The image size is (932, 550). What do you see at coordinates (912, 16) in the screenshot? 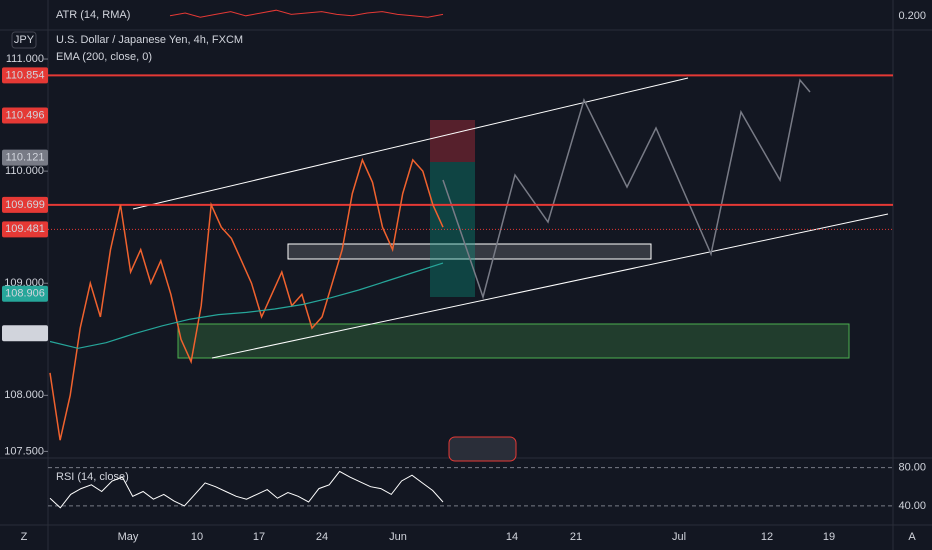
I see `atr-value: 0.200` at bounding box center [912, 16].